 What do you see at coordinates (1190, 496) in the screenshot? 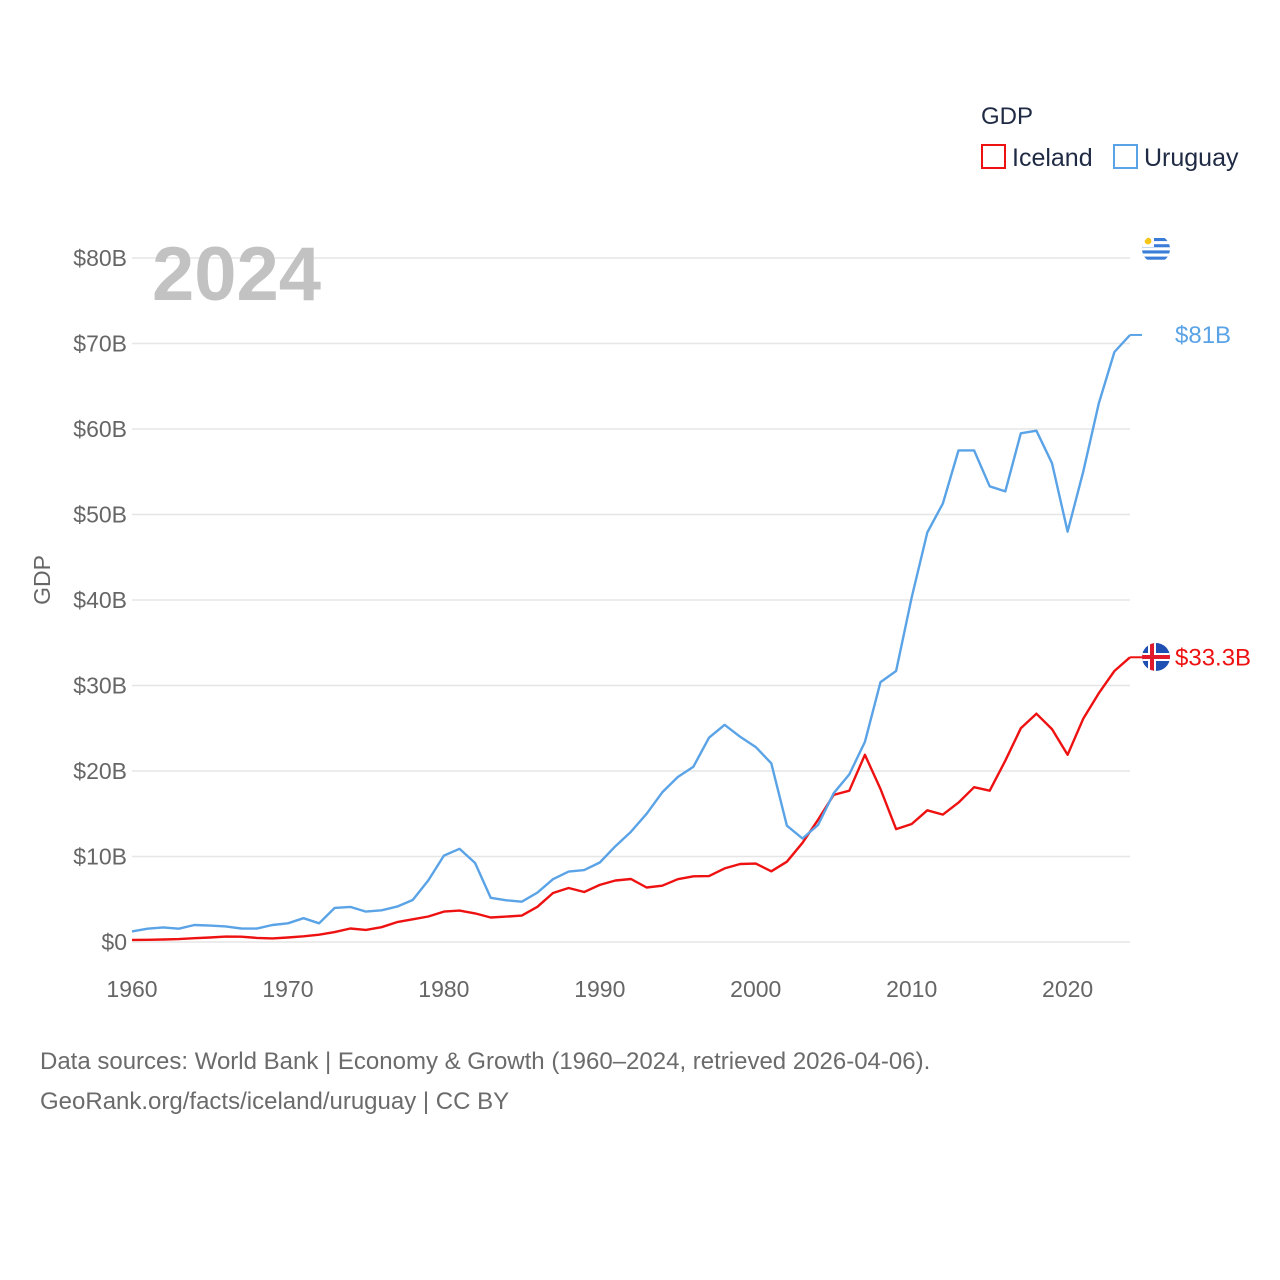
I see `end-labels: $33.3B $81B` at bounding box center [1190, 496].